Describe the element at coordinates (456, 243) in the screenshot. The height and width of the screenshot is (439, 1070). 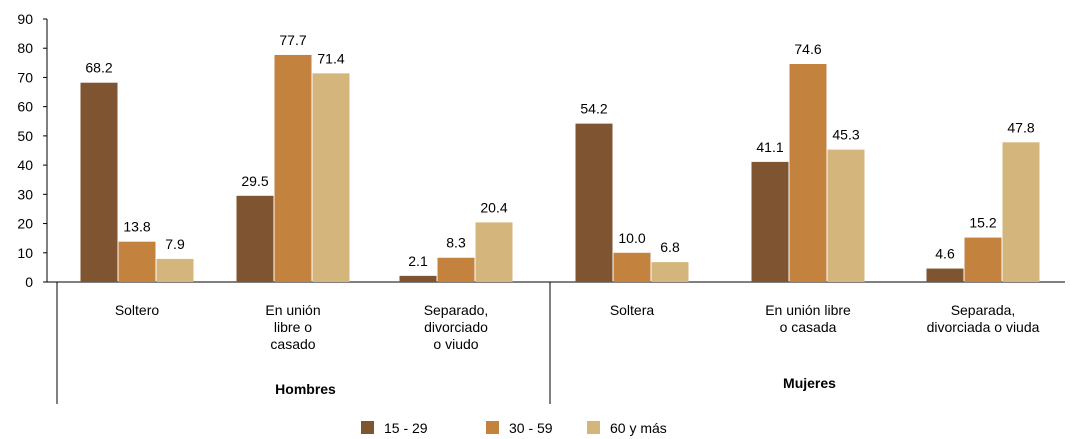
I see `data-label: 8.3` at that location.